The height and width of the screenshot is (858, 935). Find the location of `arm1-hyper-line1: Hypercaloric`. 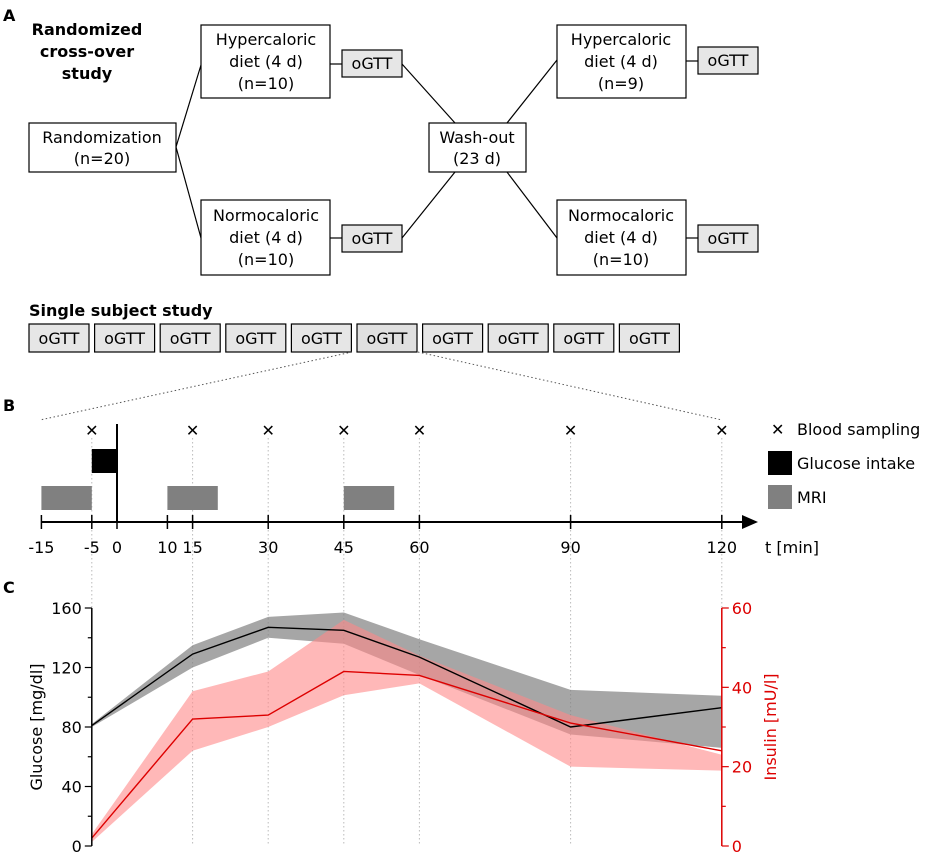

arm1-hyper-line1: Hypercaloric is located at coordinates (266, 39).